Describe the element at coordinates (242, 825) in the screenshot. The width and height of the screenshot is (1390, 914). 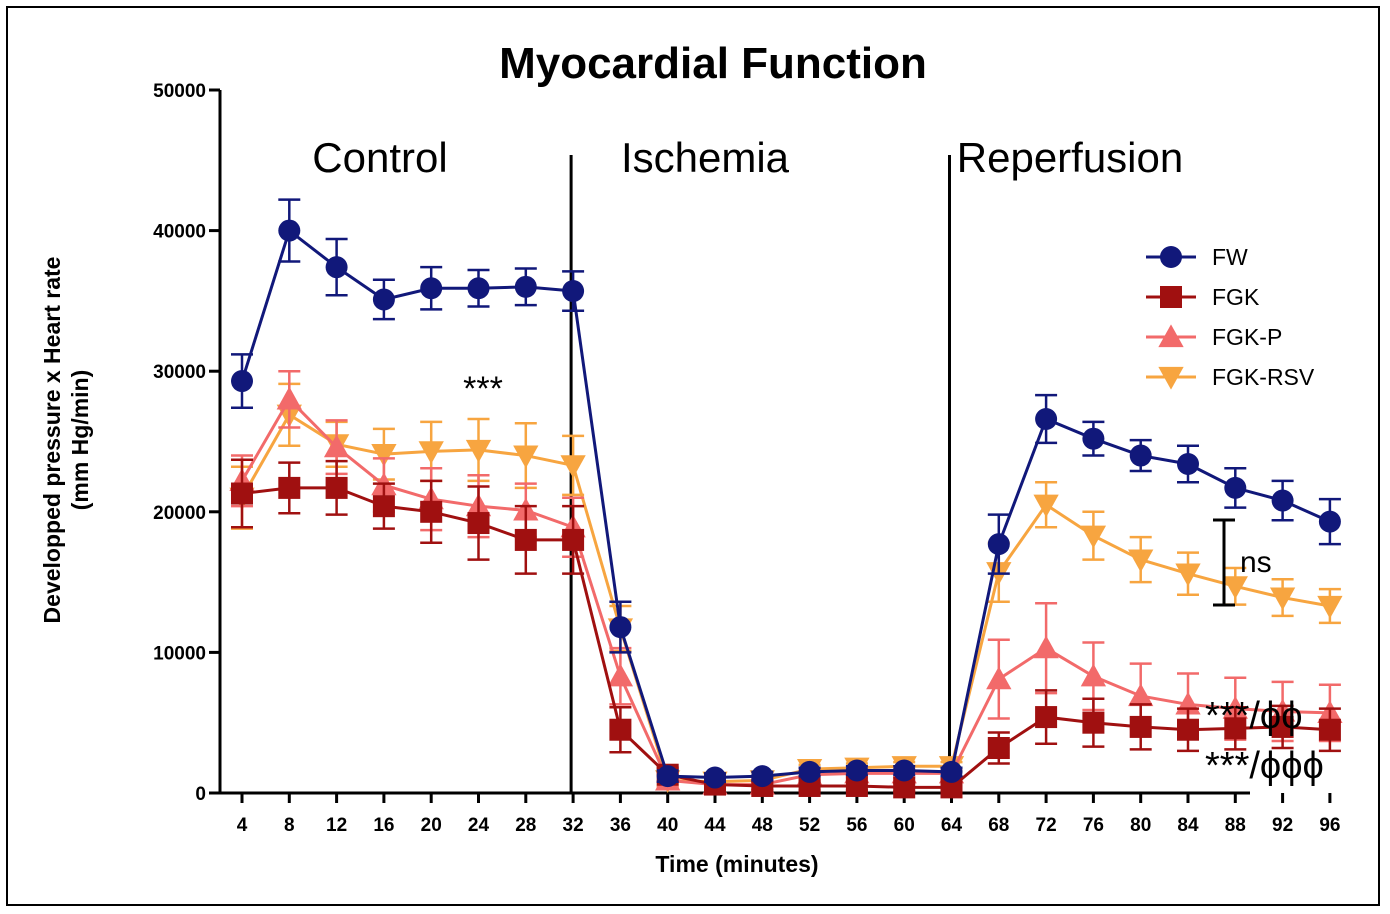
I see `x-tick-label: 4` at that location.